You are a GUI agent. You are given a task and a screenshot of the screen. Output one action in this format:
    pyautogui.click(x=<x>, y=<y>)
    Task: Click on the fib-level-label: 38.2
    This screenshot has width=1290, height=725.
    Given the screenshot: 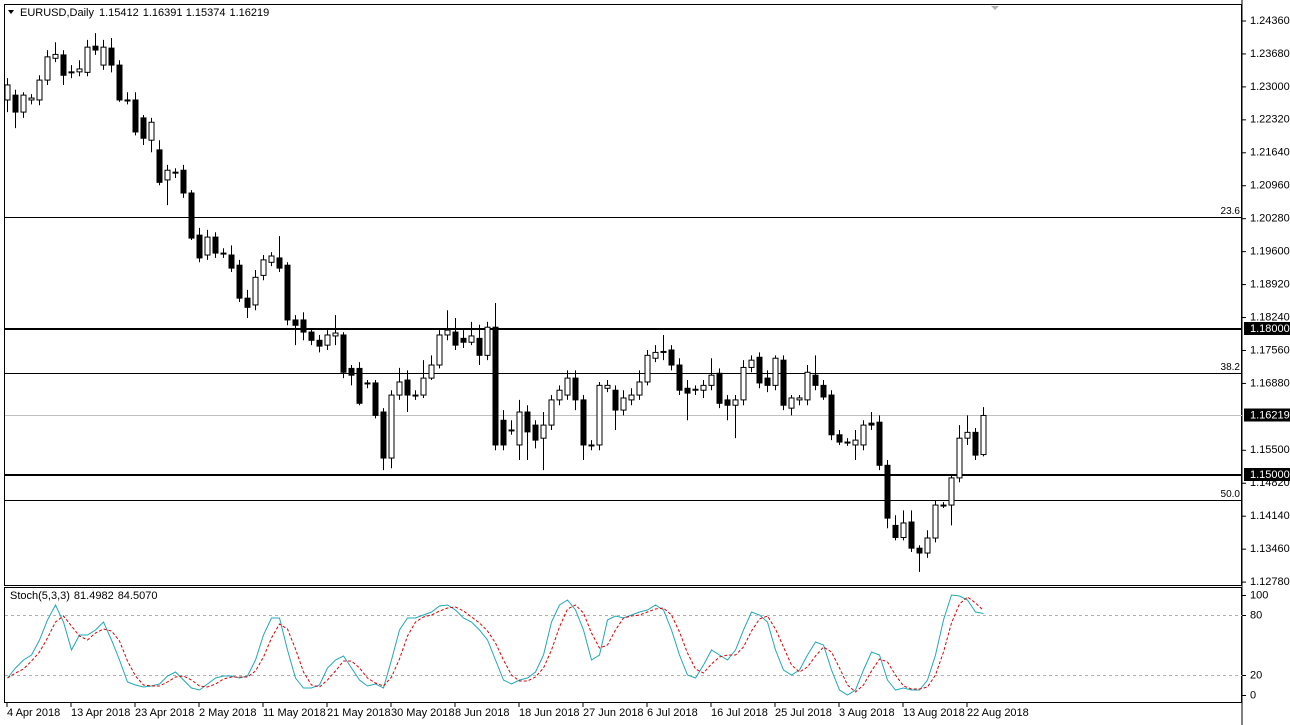 What is the action you would take?
    pyautogui.click(x=1231, y=367)
    